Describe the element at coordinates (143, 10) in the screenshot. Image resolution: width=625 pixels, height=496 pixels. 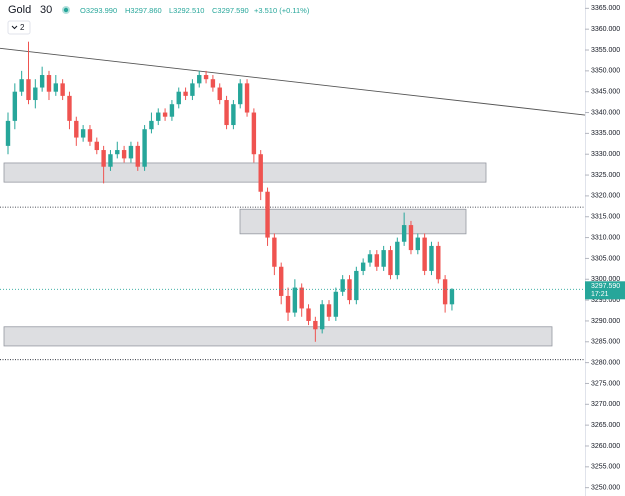
I see `ohlc-high: H3297.860` at that location.